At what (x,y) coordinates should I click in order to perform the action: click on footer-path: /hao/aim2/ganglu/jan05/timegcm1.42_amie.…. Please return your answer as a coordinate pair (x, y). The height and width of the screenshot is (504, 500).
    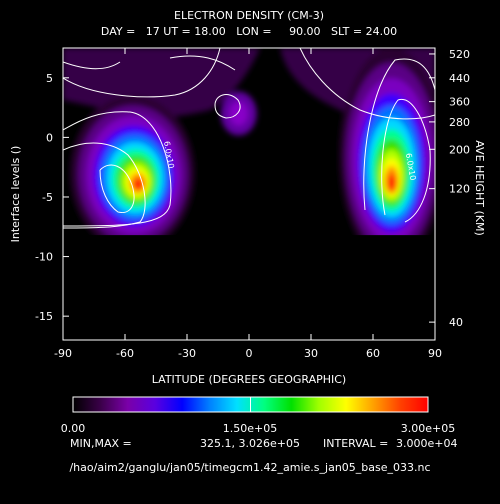
    Looking at the image, I should click on (249, 467).